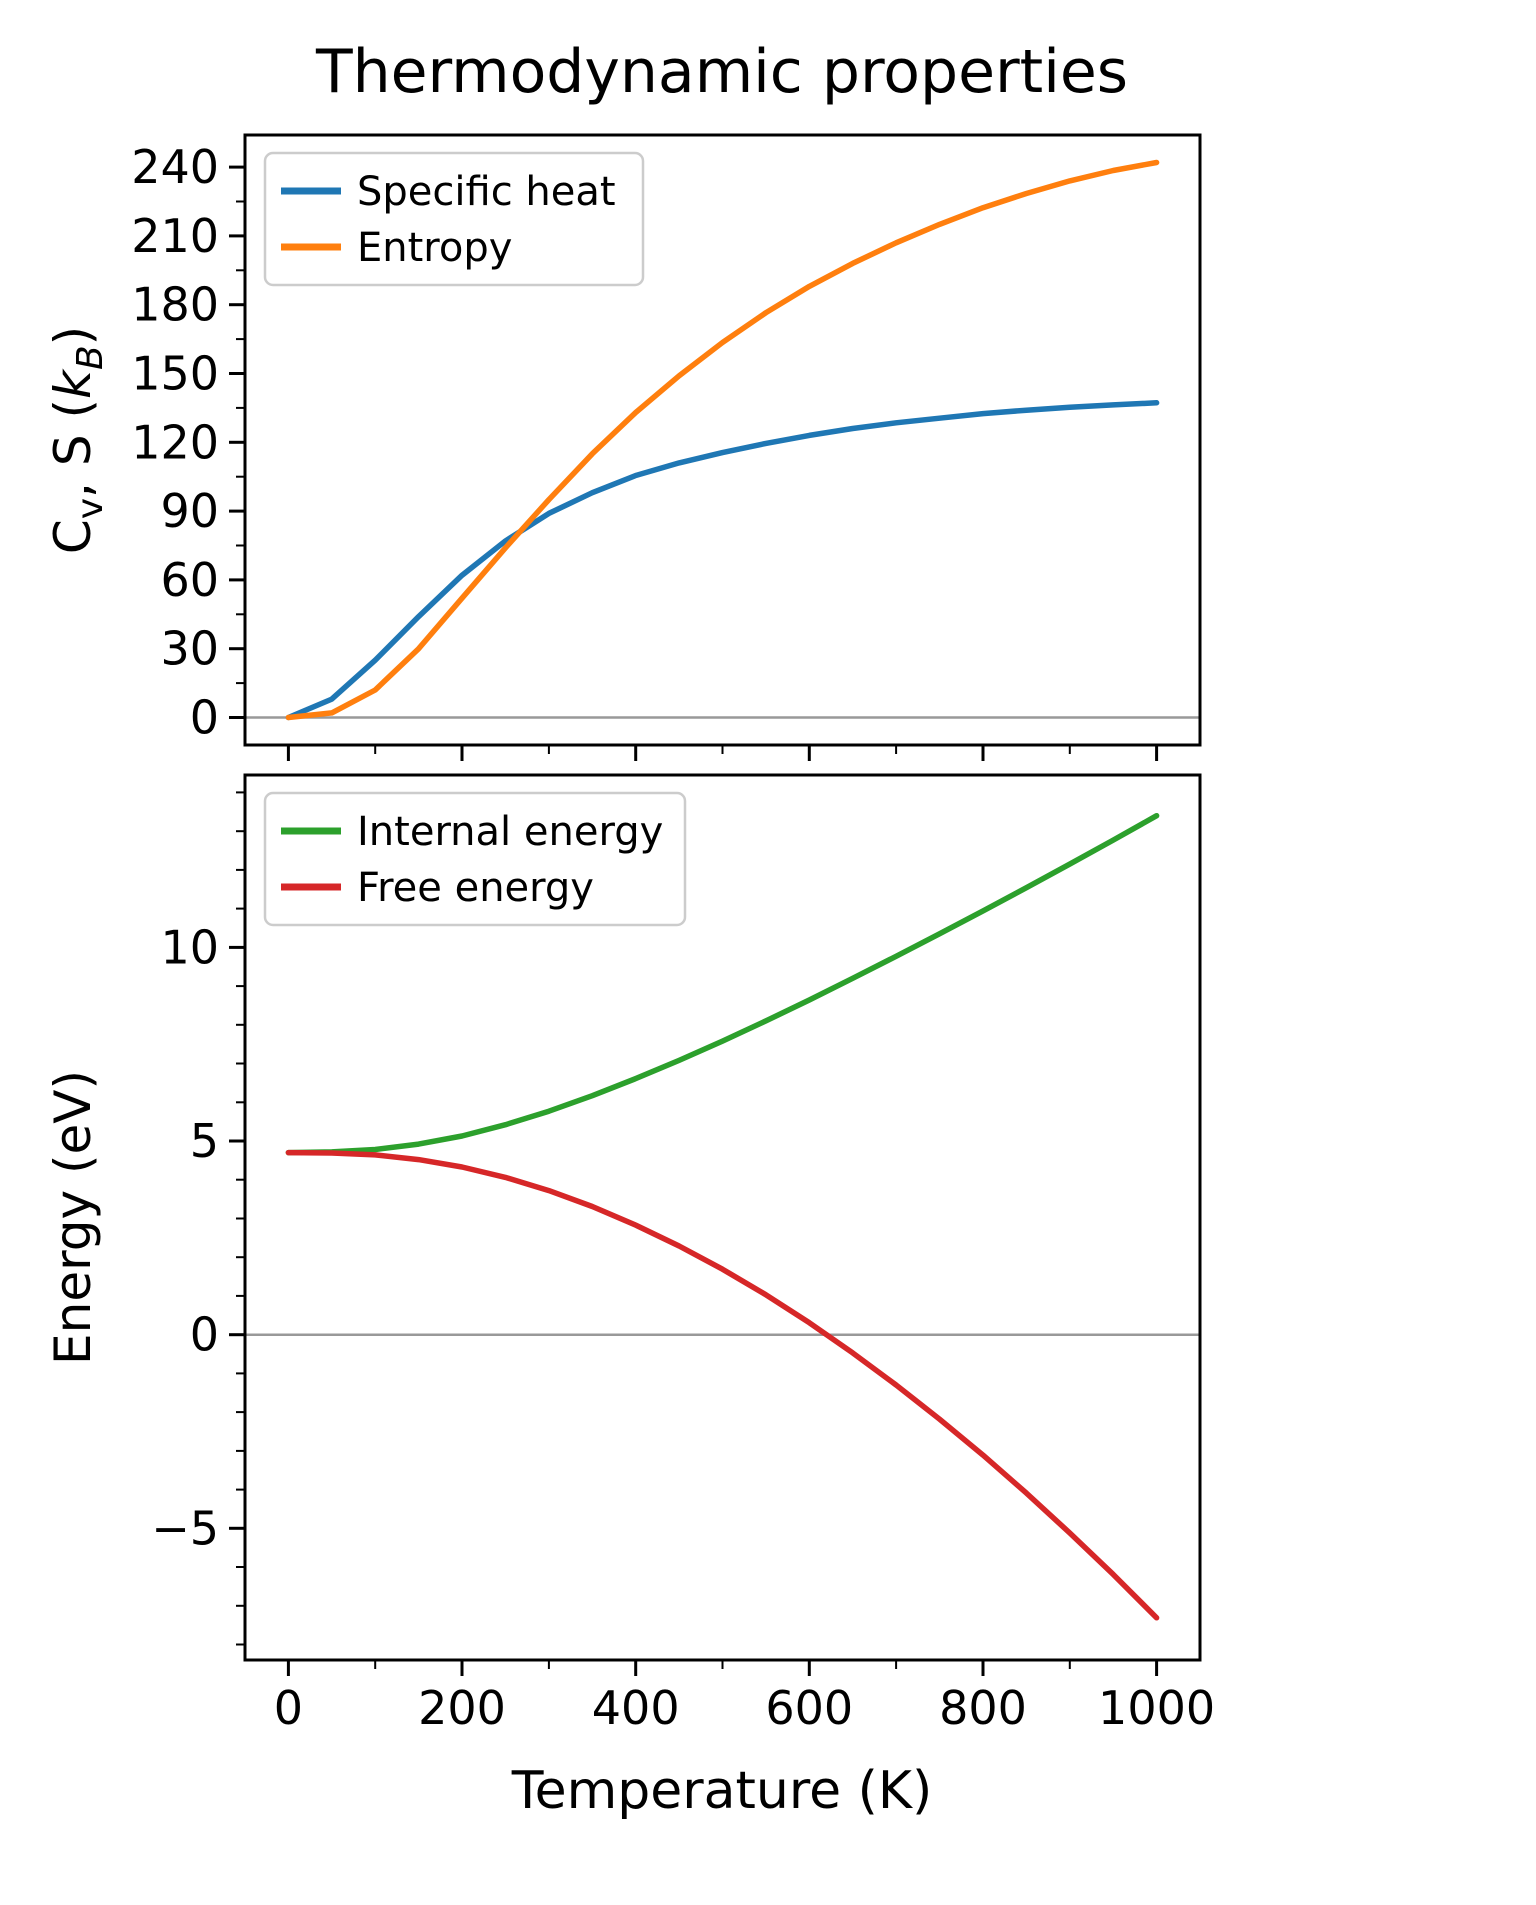 The height and width of the screenshot is (1905, 1536). Describe the element at coordinates (983, 1708) in the screenshot. I see `x-tick-label: 800` at that location.